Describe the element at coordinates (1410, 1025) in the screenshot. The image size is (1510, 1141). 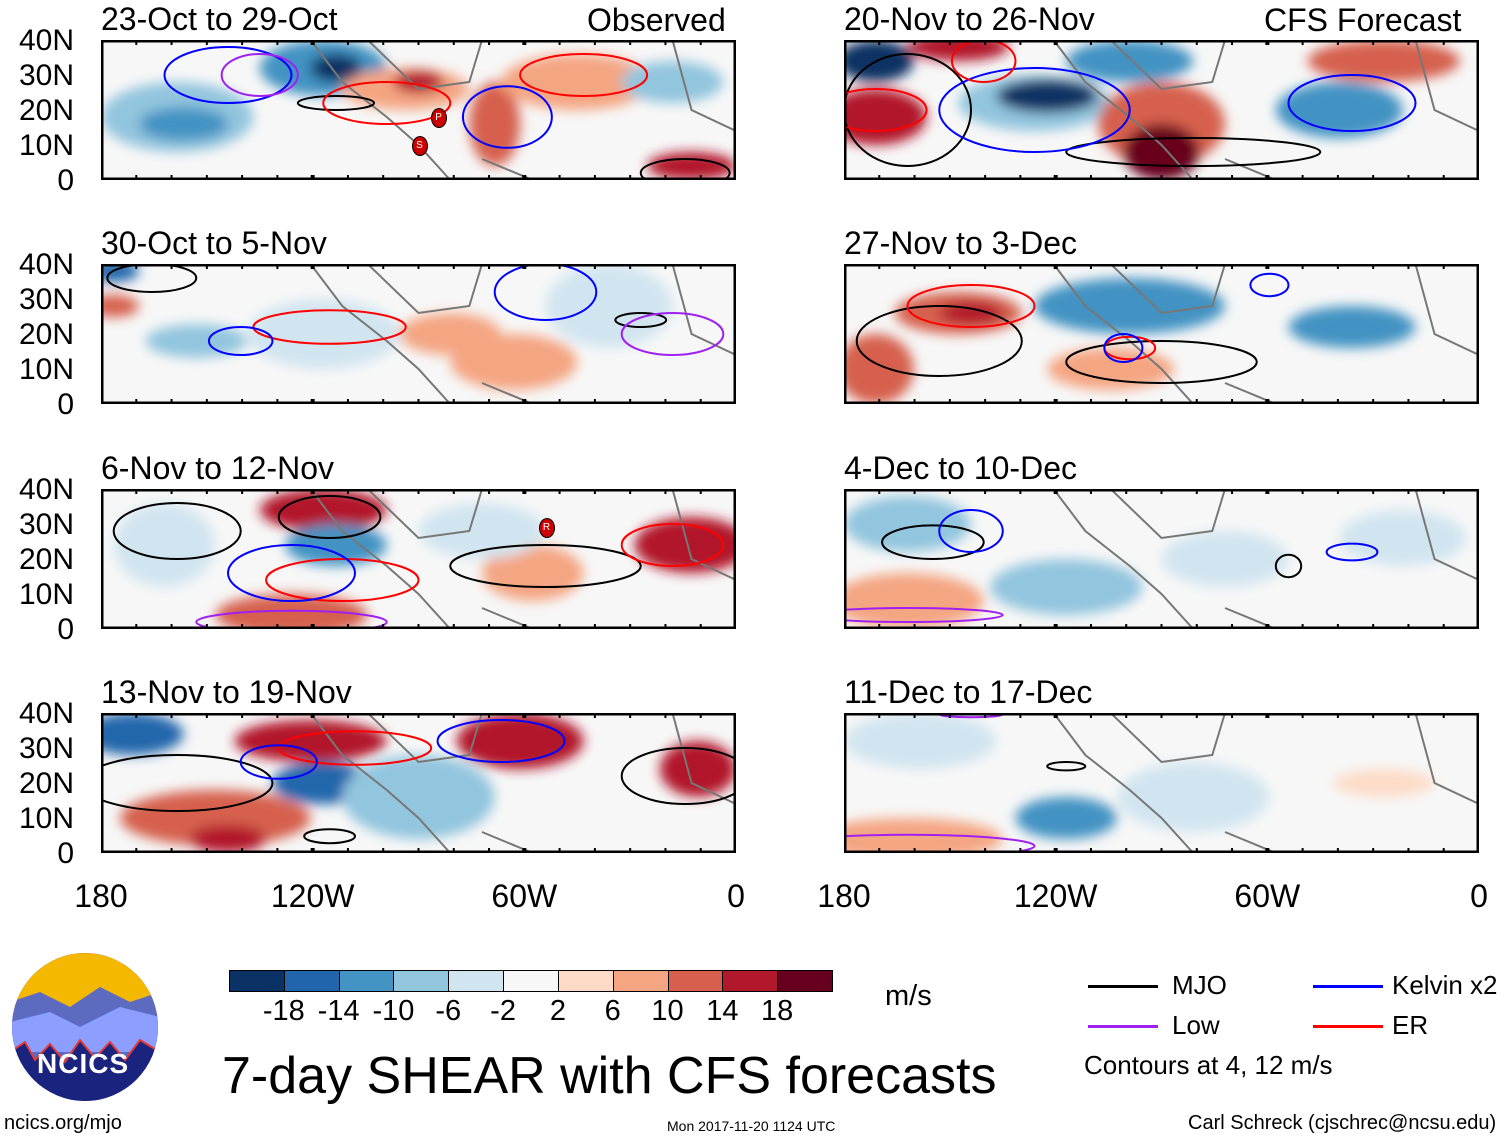
I see `legend-er-label: ER` at that location.